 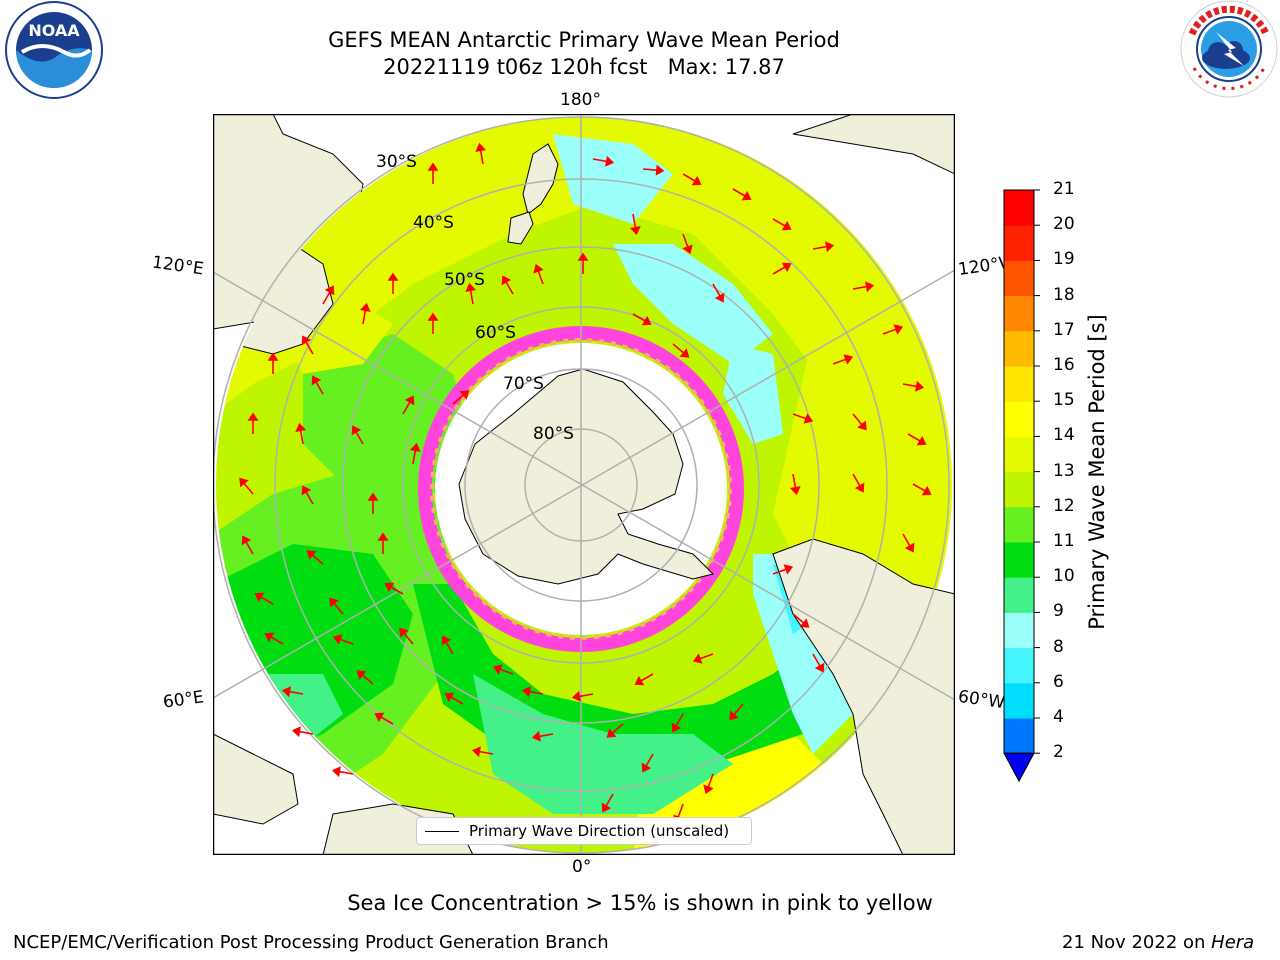 What do you see at coordinates (183, 700) in the screenshot?
I see `lon-label-60e: 60°E` at bounding box center [183, 700].